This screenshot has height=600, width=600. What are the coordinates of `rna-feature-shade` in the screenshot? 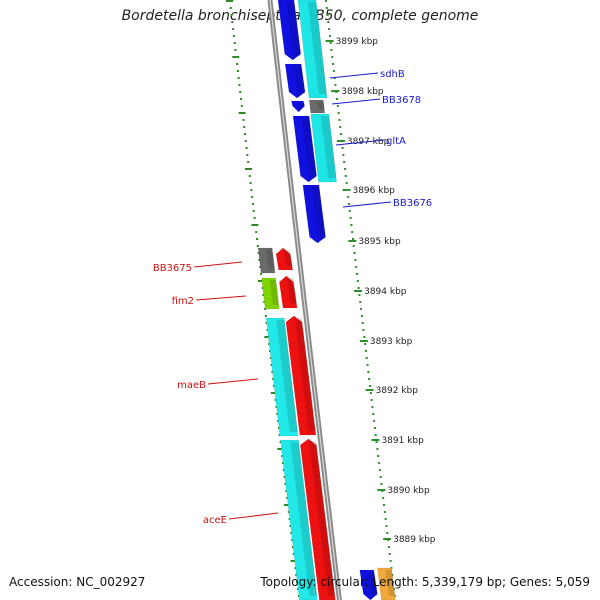 It's located at (274, 292).